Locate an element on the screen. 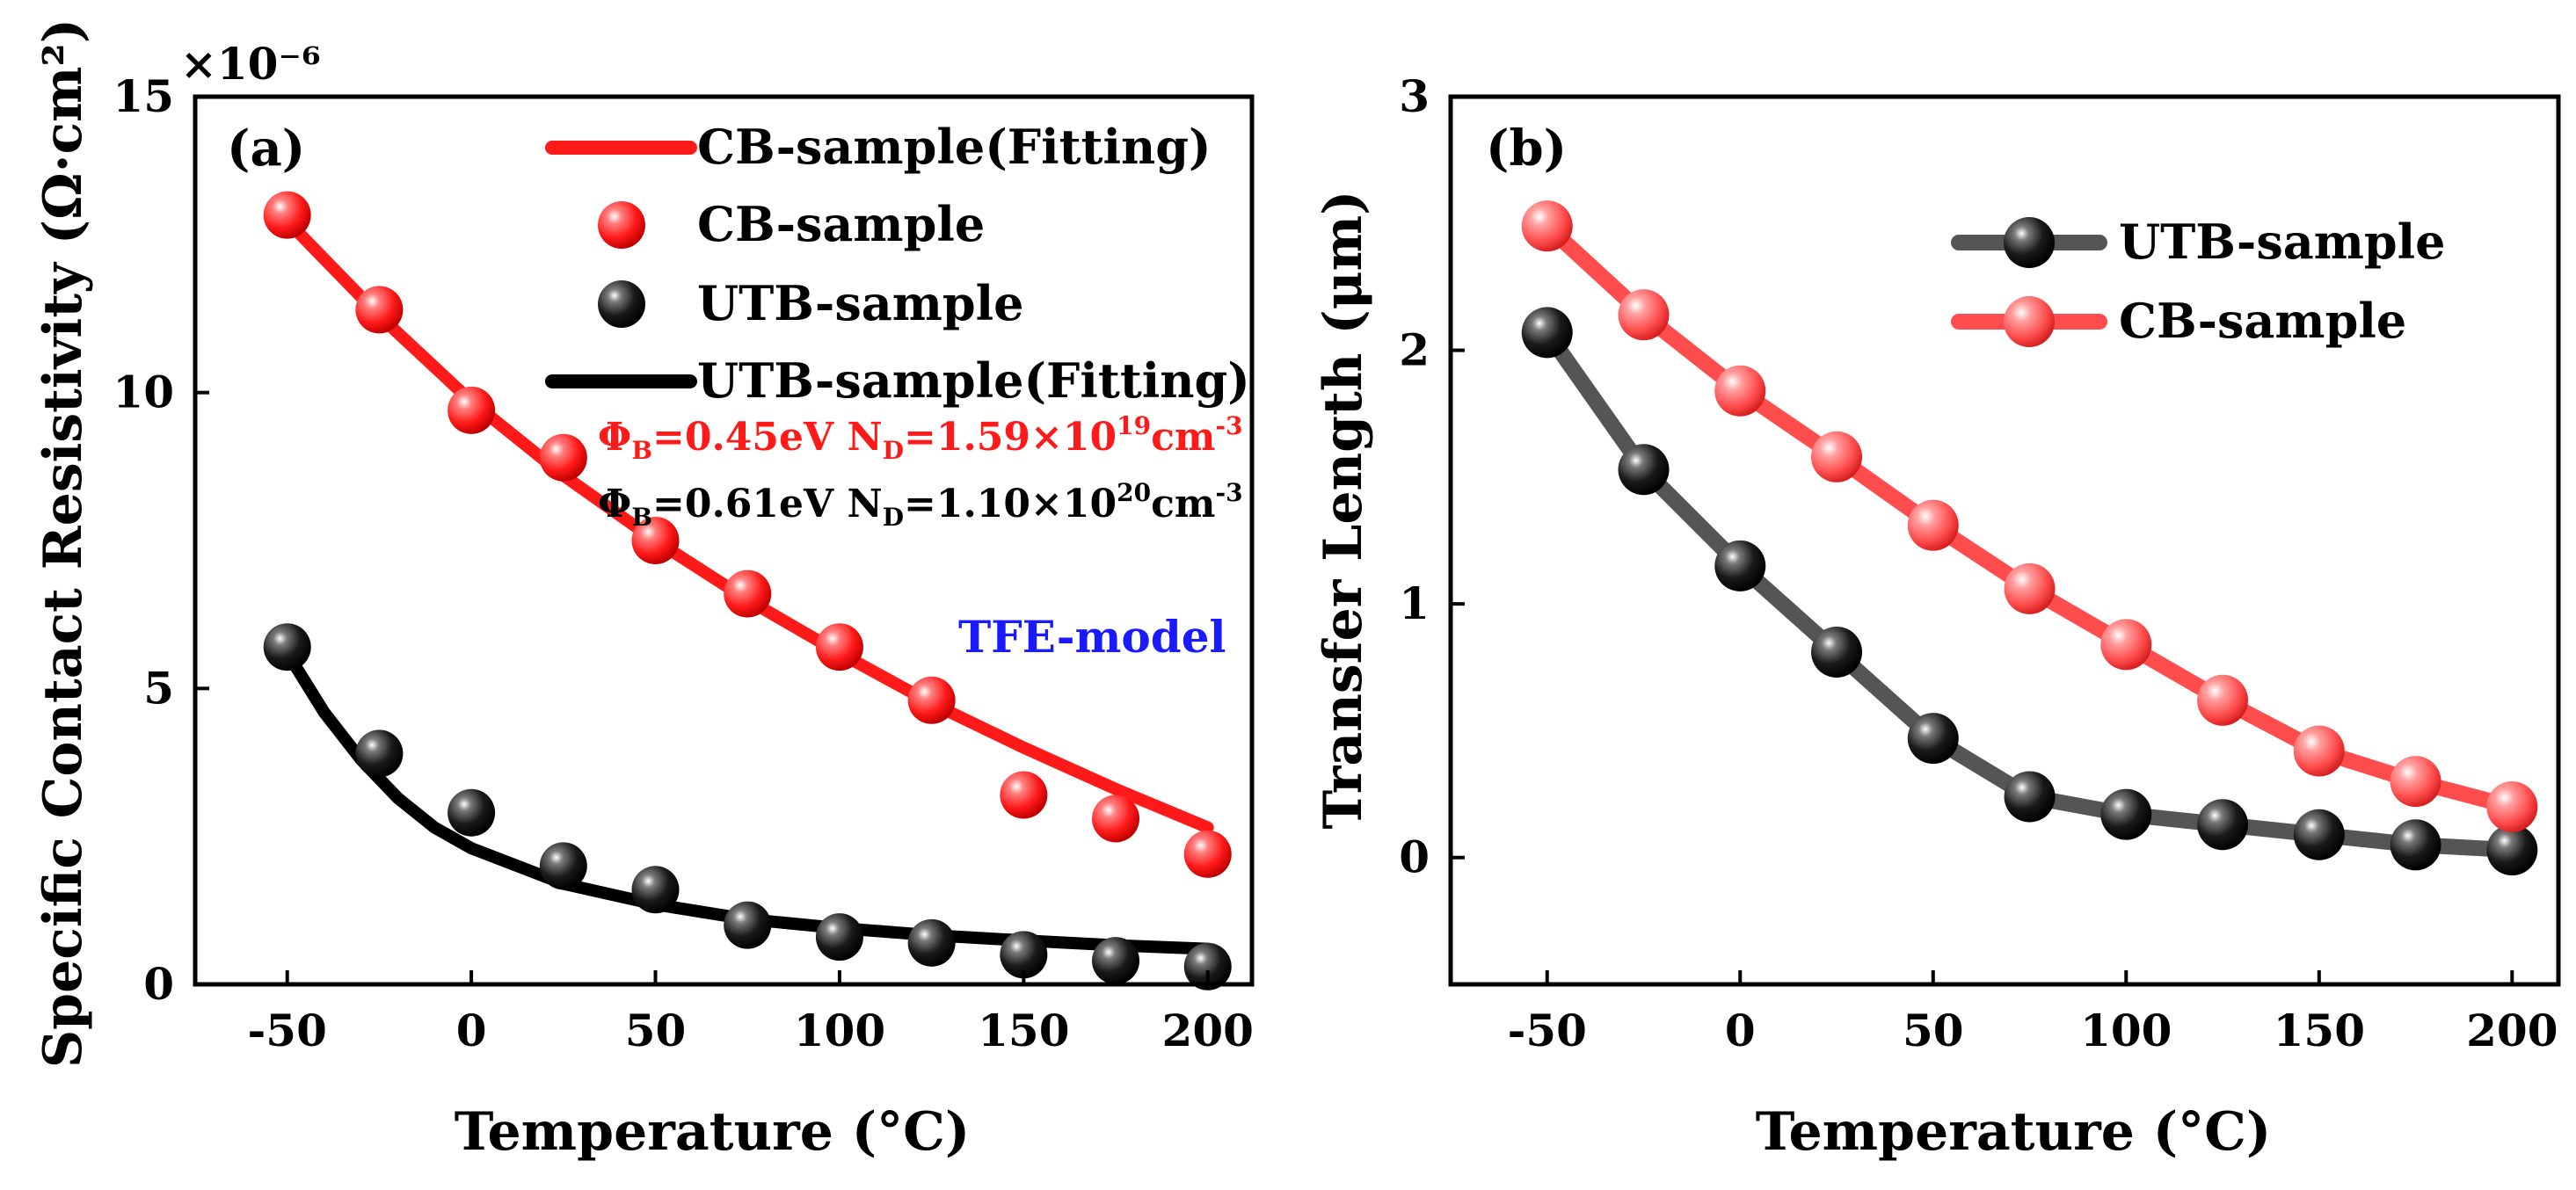  legend-b-cb-label: CB-sample is located at coordinates (2262, 321).